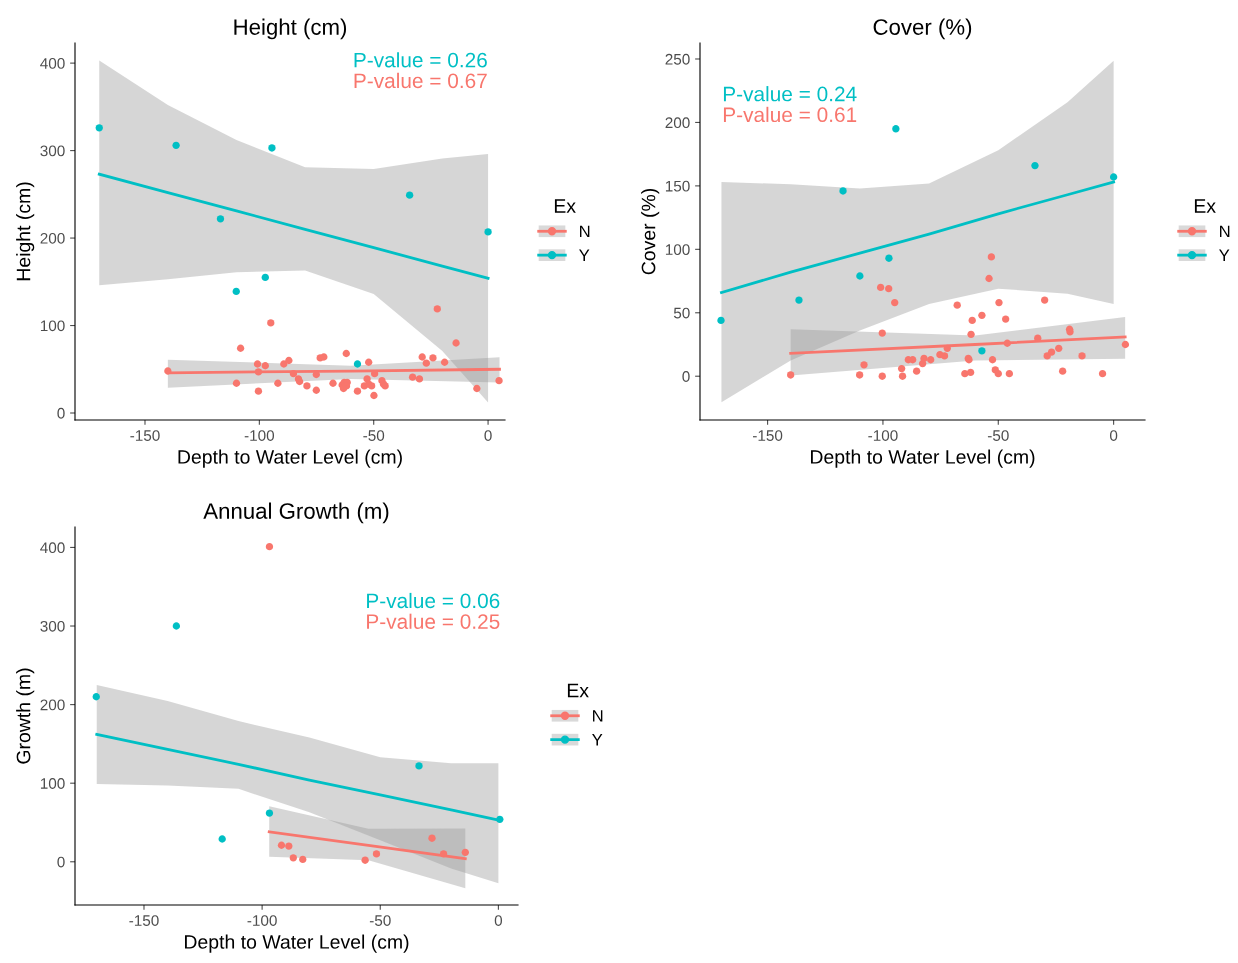 The width and height of the screenshot is (1238, 963). I want to click on annotation: P-value = 0.61, so click(790, 114).